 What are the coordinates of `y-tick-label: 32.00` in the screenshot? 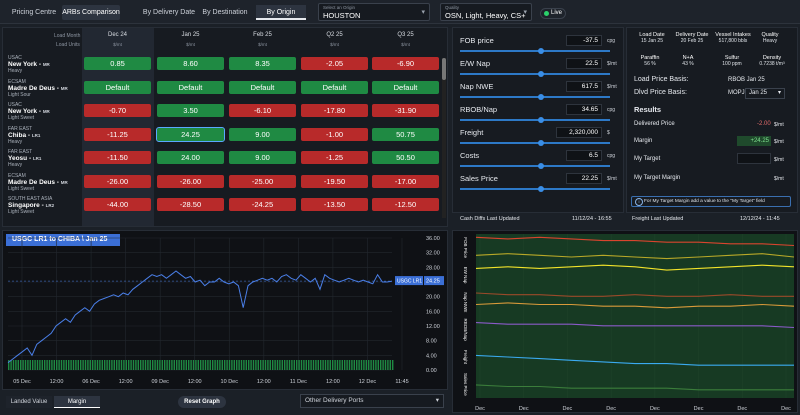 It's located at (433, 254).